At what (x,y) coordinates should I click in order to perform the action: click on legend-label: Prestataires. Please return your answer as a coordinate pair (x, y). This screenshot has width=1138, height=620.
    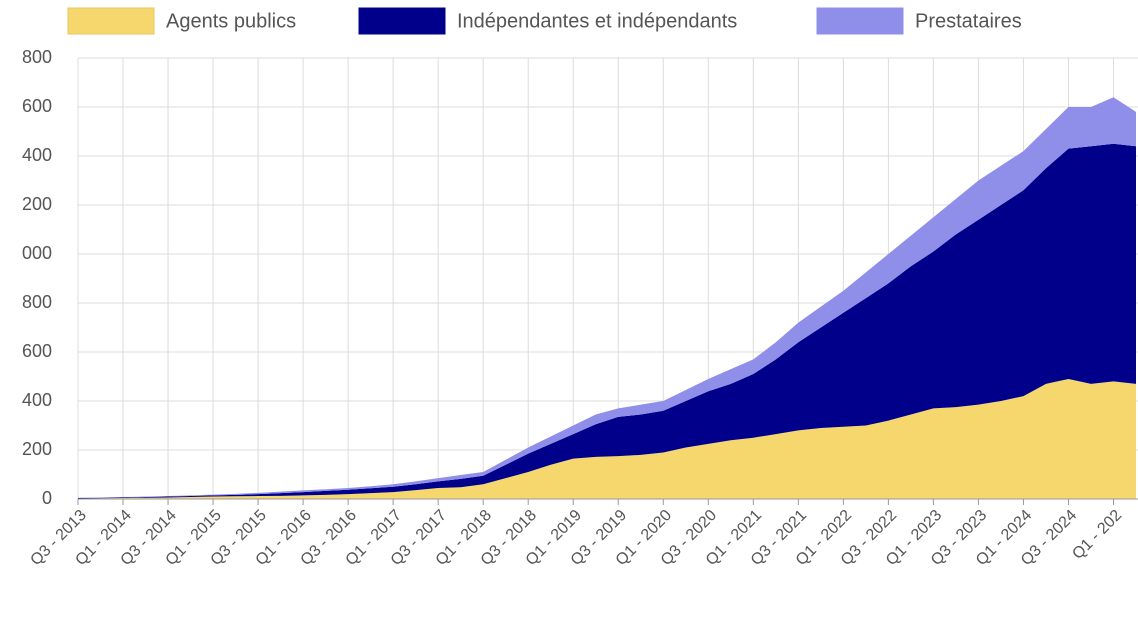
    Looking at the image, I should click on (968, 21).